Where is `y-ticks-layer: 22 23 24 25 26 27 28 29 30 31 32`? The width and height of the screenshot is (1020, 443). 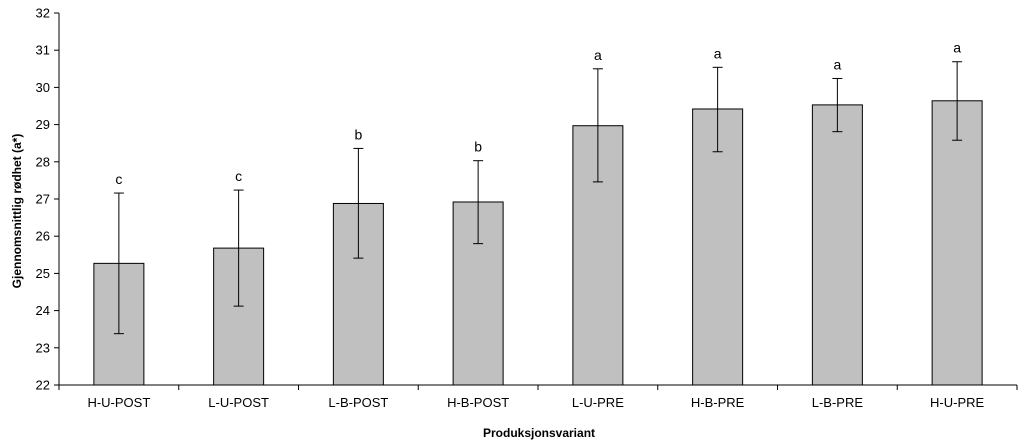 y-ticks-layer: 22 23 24 25 26 27 28 29 30 31 32 is located at coordinates (47, 199).